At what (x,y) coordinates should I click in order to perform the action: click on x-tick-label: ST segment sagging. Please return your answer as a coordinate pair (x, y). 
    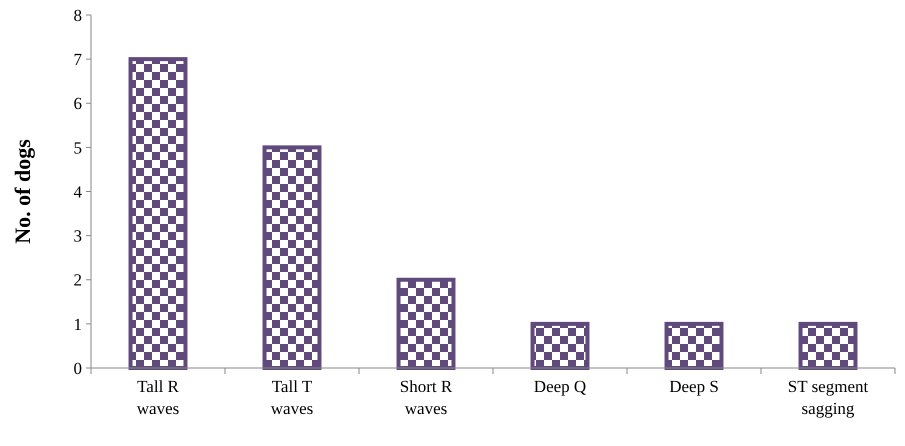
    Looking at the image, I should click on (828, 397).